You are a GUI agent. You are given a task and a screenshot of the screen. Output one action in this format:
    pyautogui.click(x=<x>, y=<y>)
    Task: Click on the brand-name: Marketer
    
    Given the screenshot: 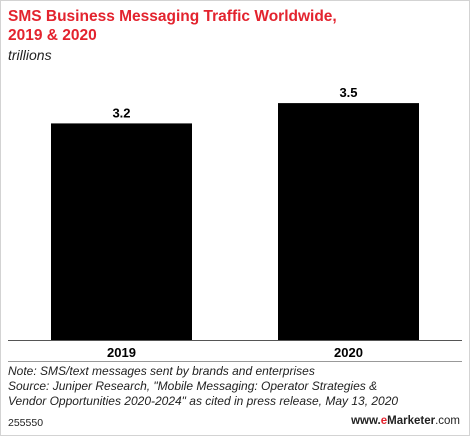 What is the action you would take?
    pyautogui.click(x=411, y=421)
    